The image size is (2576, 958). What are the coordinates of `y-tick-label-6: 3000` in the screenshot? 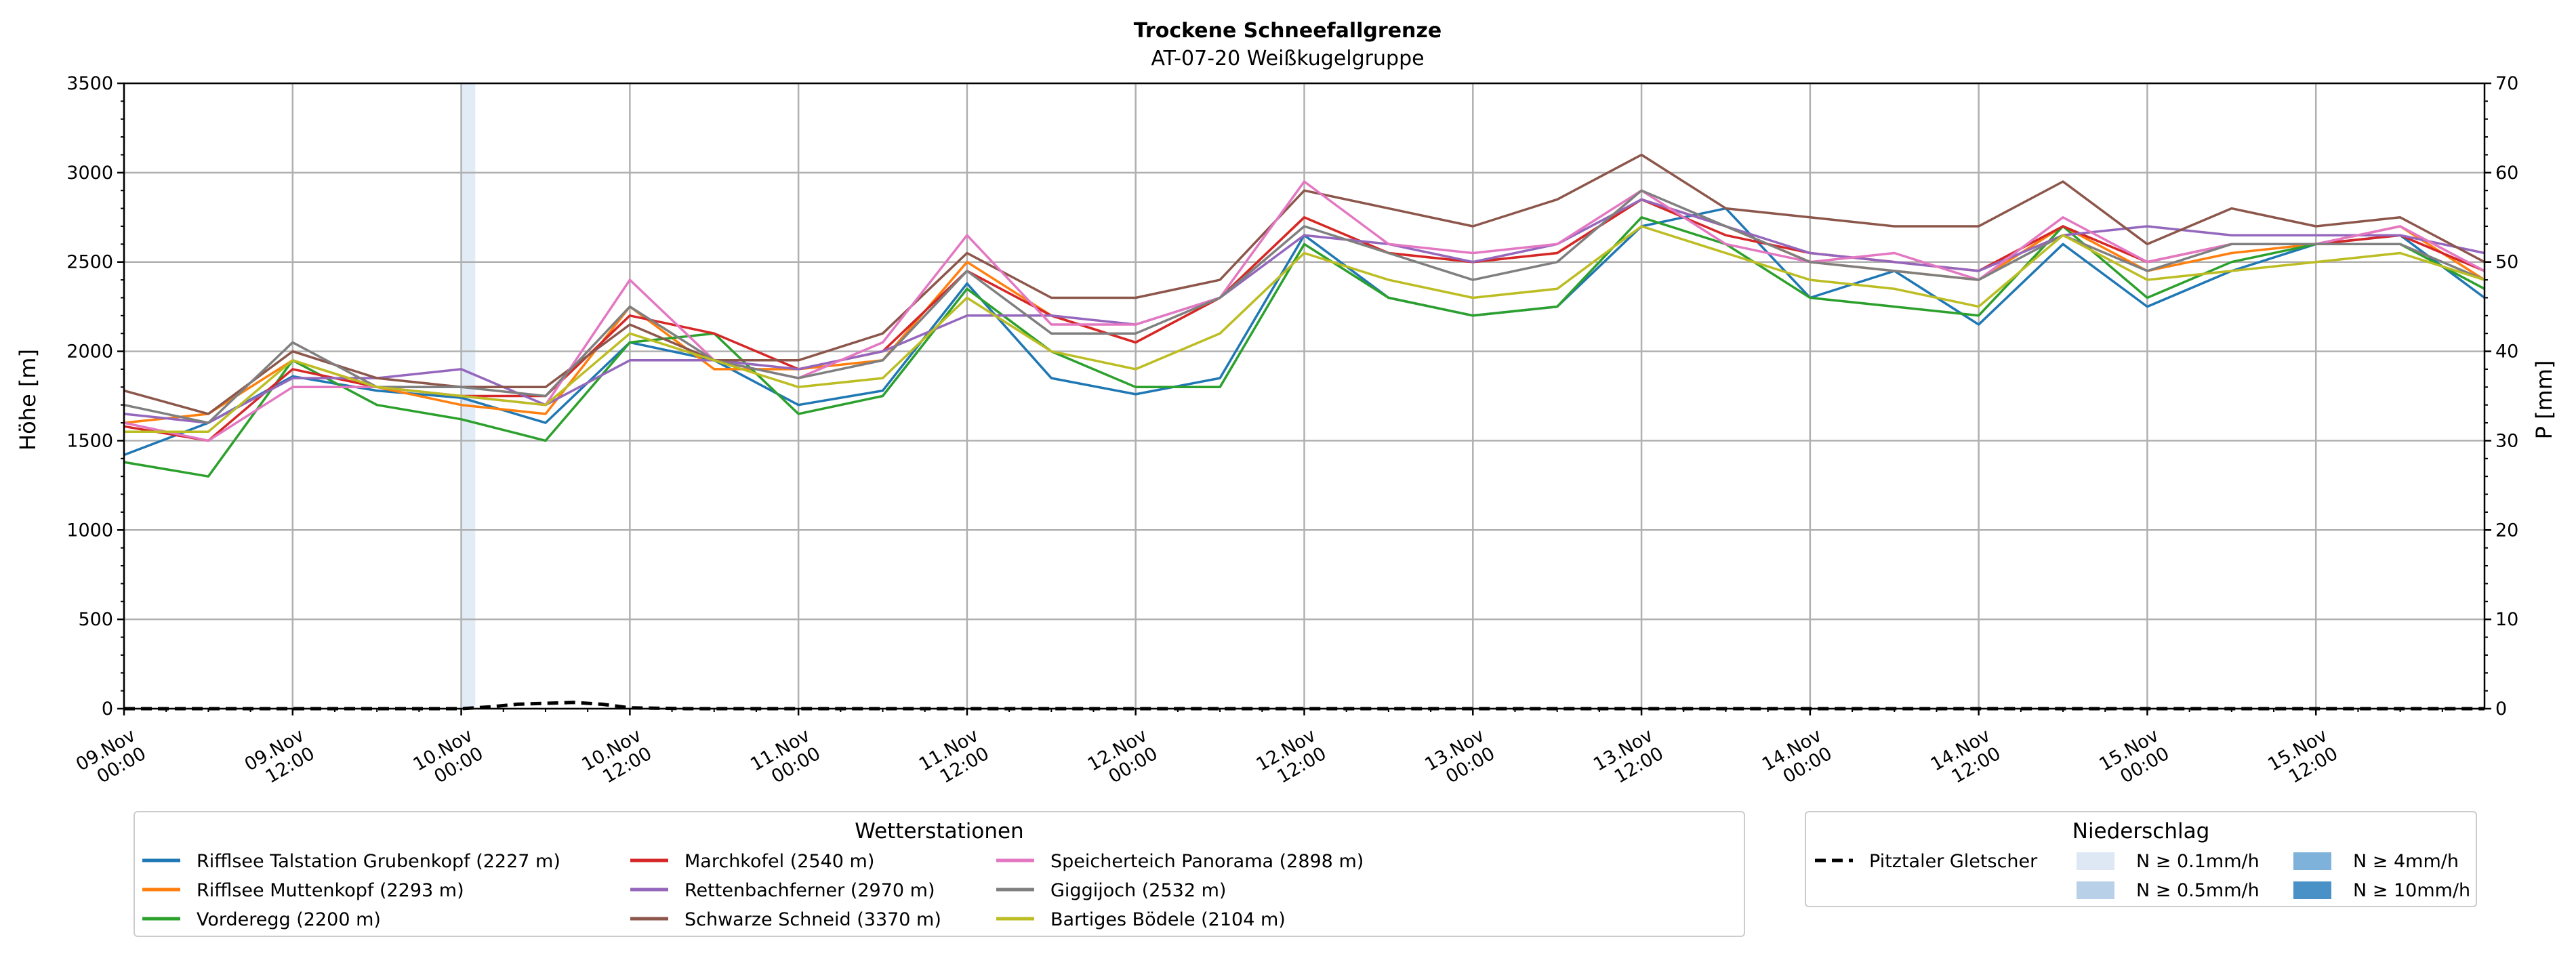 It's located at (90, 173).